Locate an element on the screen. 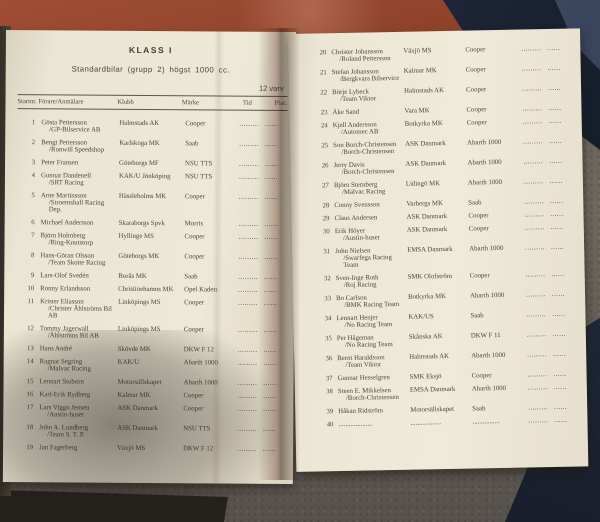 This screenshot has width=600, height=522. team-name: /No Racing Team is located at coordinates (368, 325).